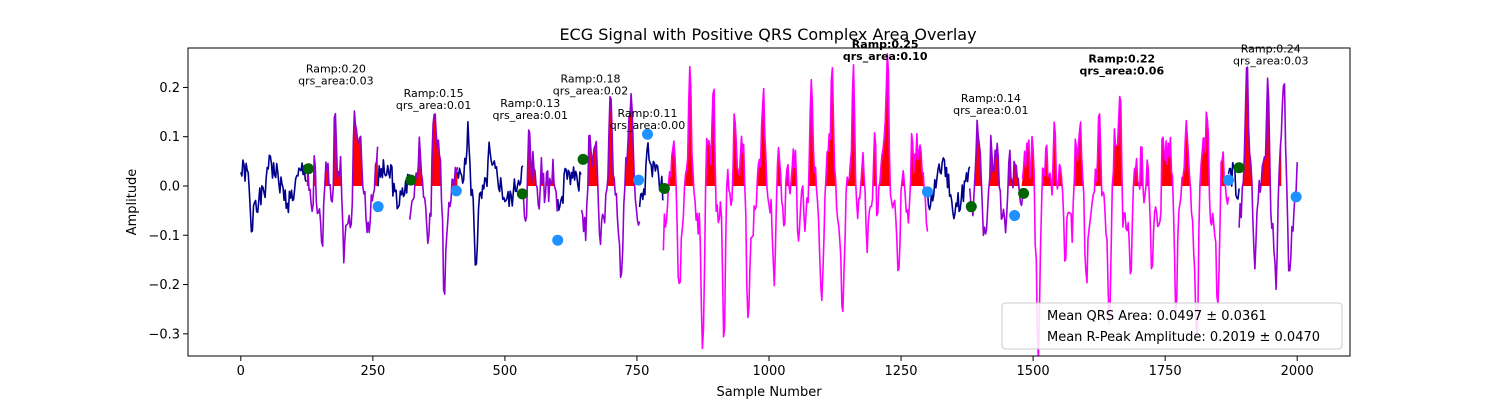  Describe the element at coordinates (647, 125) in the screenshot. I see `qrs-area-annotation: qrs_area:0.00` at that location.